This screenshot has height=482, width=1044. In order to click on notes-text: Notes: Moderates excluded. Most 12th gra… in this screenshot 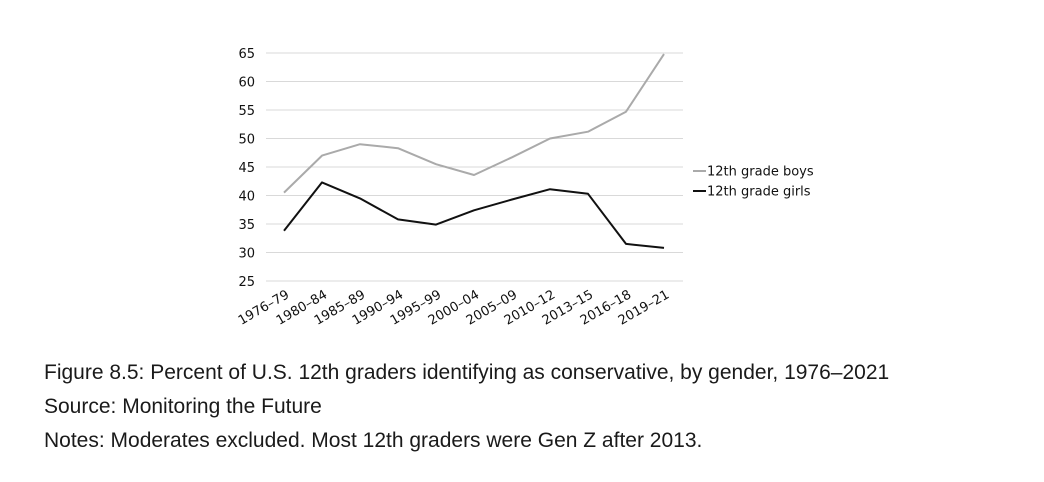, I will do `click(373, 440)`.